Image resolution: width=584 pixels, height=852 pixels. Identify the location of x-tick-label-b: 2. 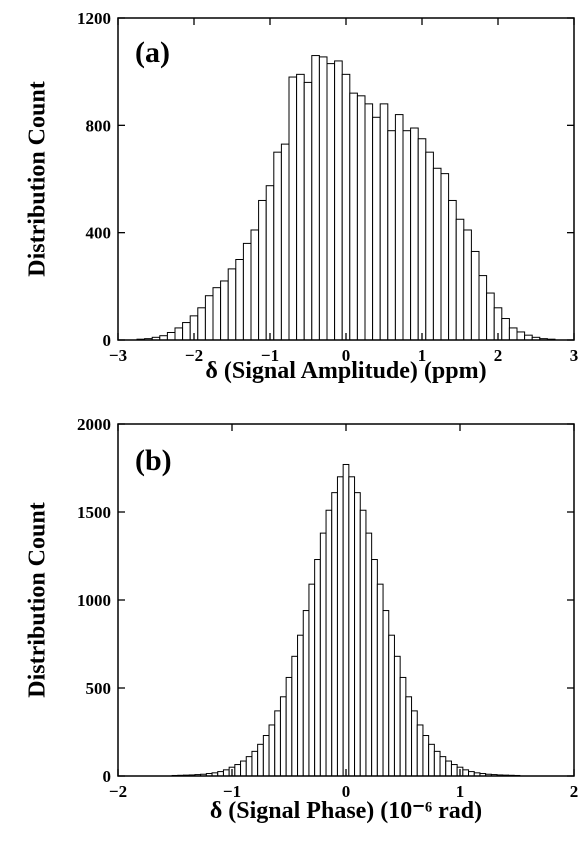
(574, 791).